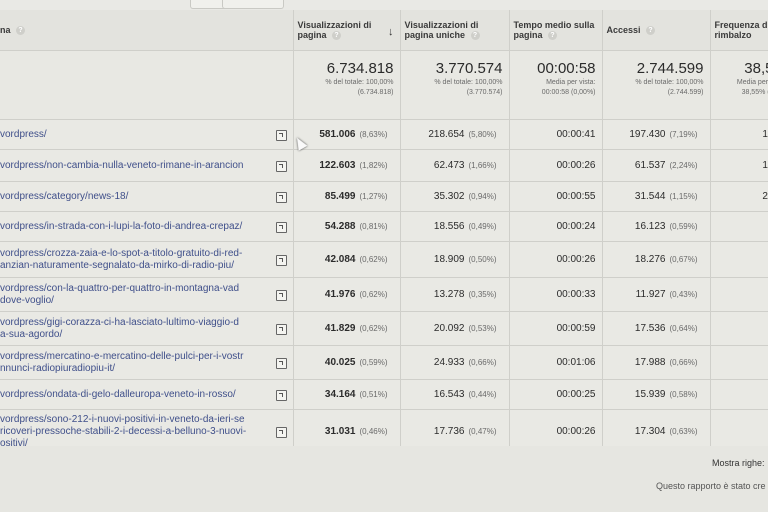  What do you see at coordinates (446, 134) in the screenshot?
I see `unique-value: 218.654` at bounding box center [446, 134].